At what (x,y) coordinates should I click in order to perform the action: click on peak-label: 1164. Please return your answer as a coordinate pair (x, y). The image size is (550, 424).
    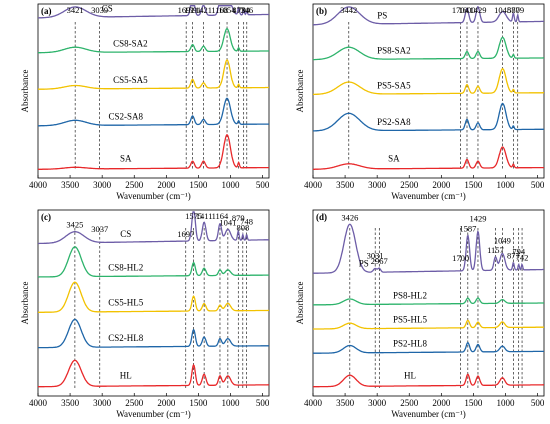
    Looking at the image, I should click on (220, 216).